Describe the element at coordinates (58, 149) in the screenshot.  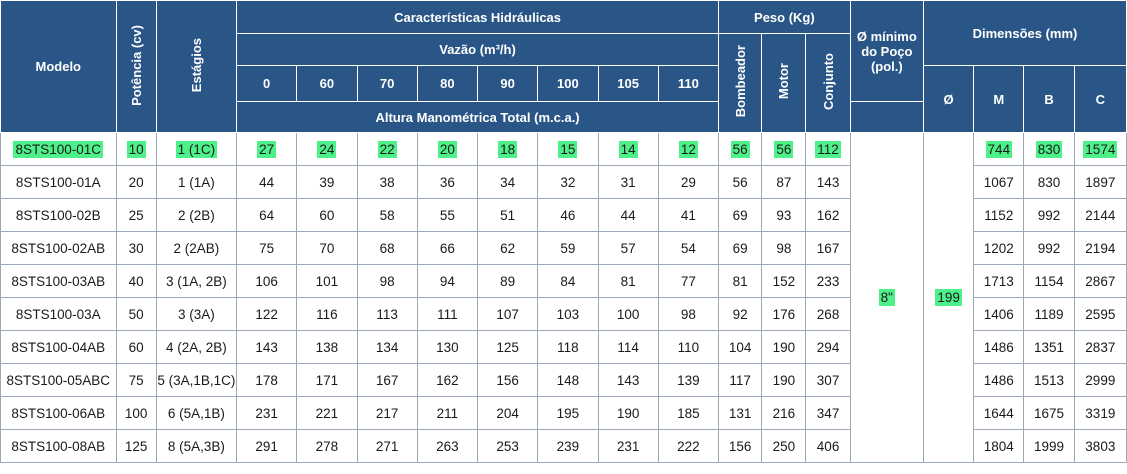
I see `cell-modelo: 8STS100-01C` at that location.